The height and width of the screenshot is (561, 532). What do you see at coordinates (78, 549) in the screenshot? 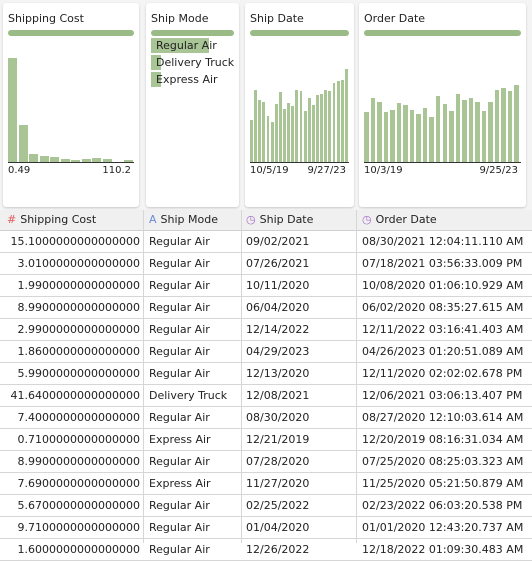
I see `shipping-cost-cell: 1.6000000000000000` at bounding box center [78, 549].